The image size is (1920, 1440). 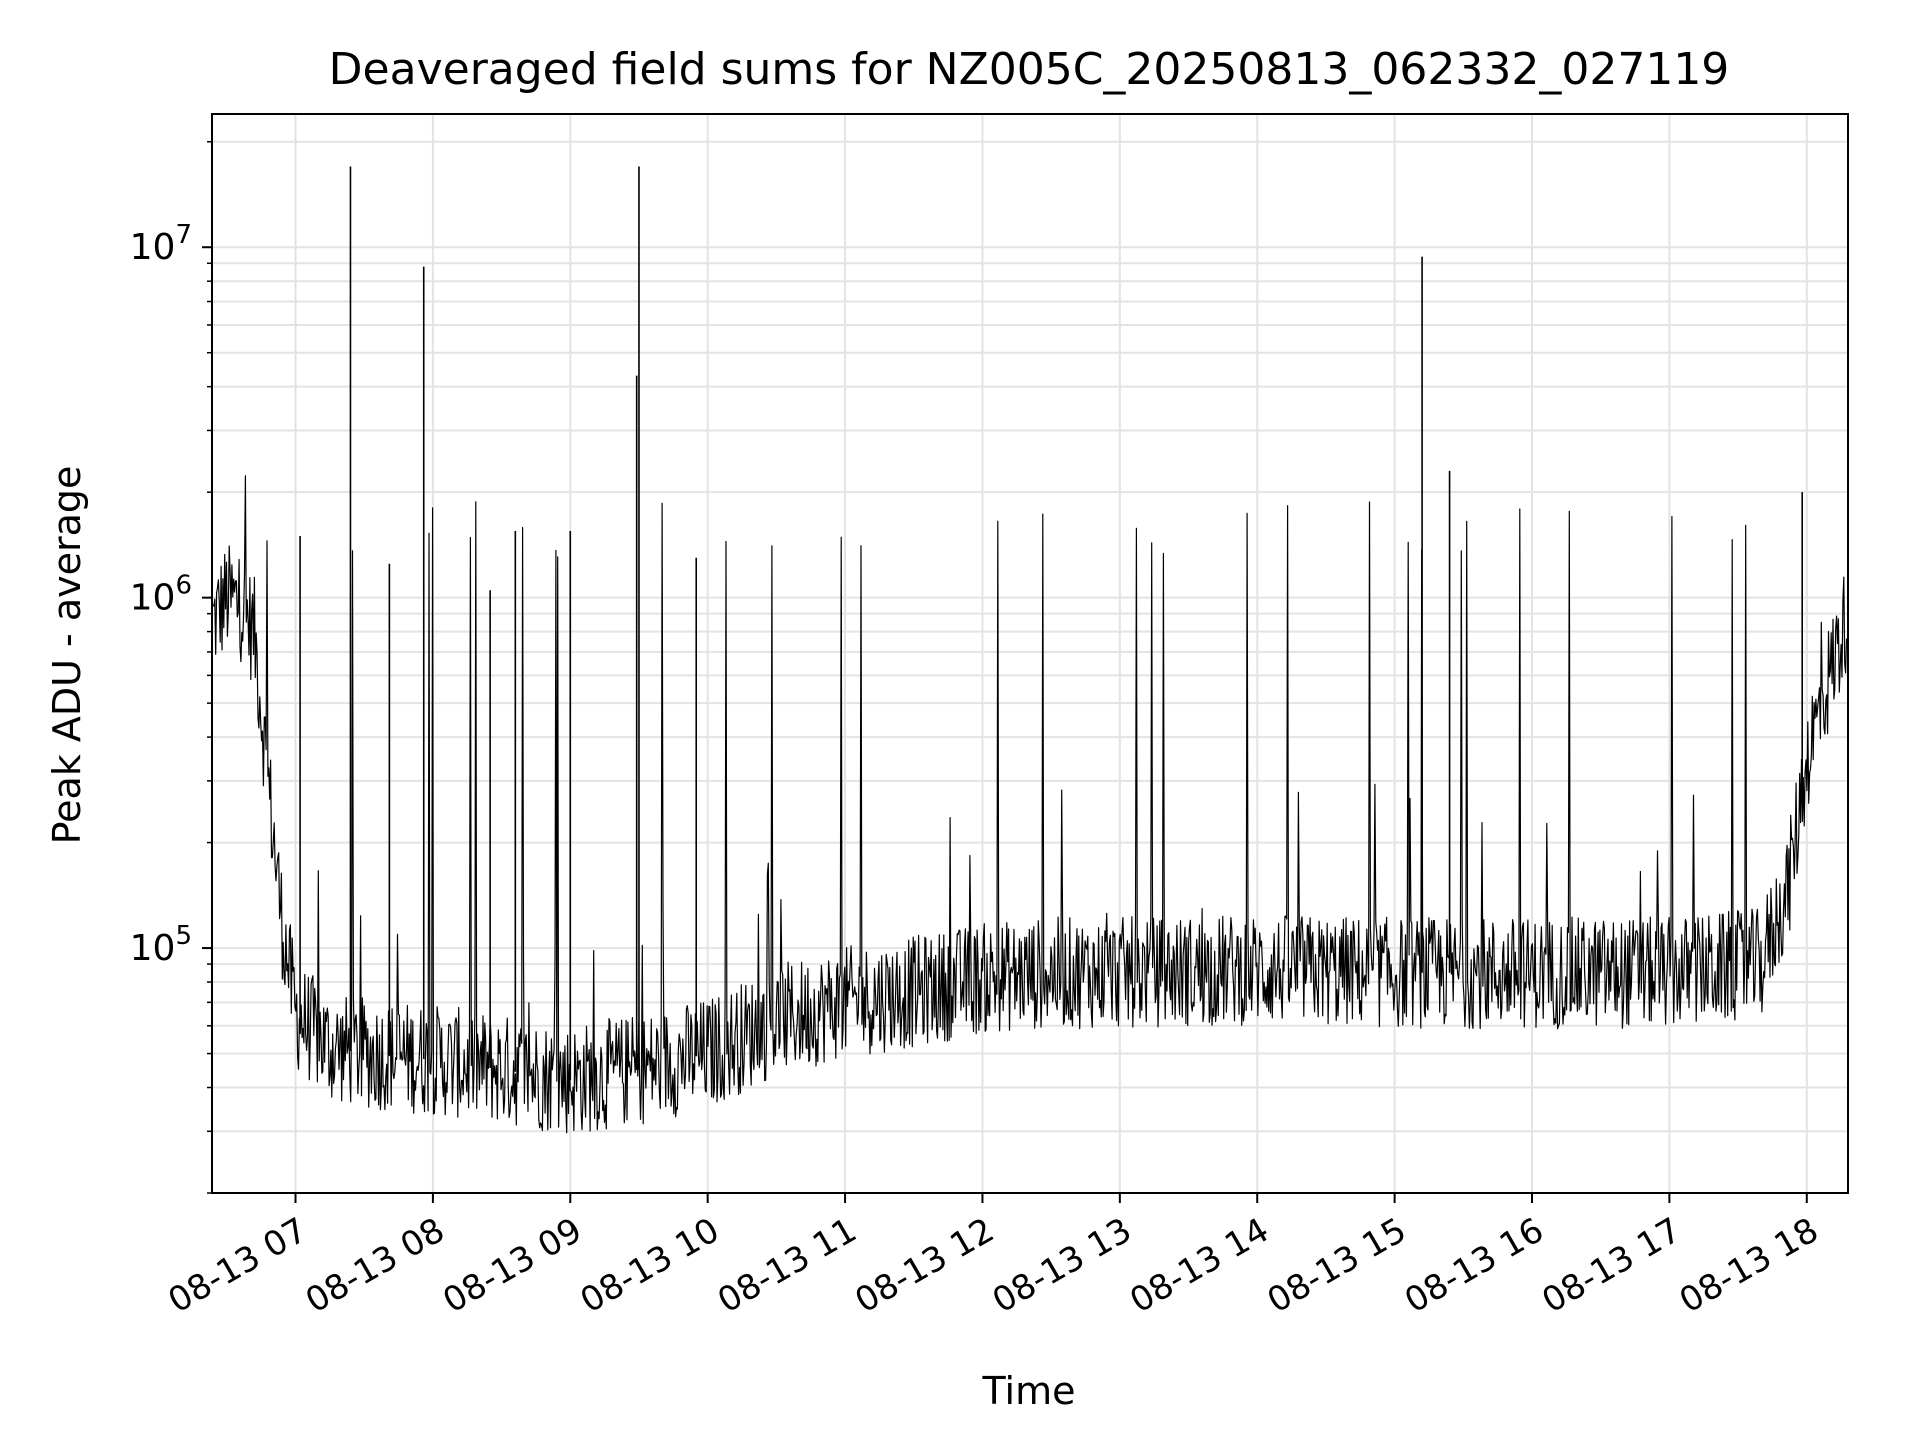 What do you see at coordinates (161, 244) in the screenshot?
I see `y-tick-label: 10⁷` at bounding box center [161, 244].